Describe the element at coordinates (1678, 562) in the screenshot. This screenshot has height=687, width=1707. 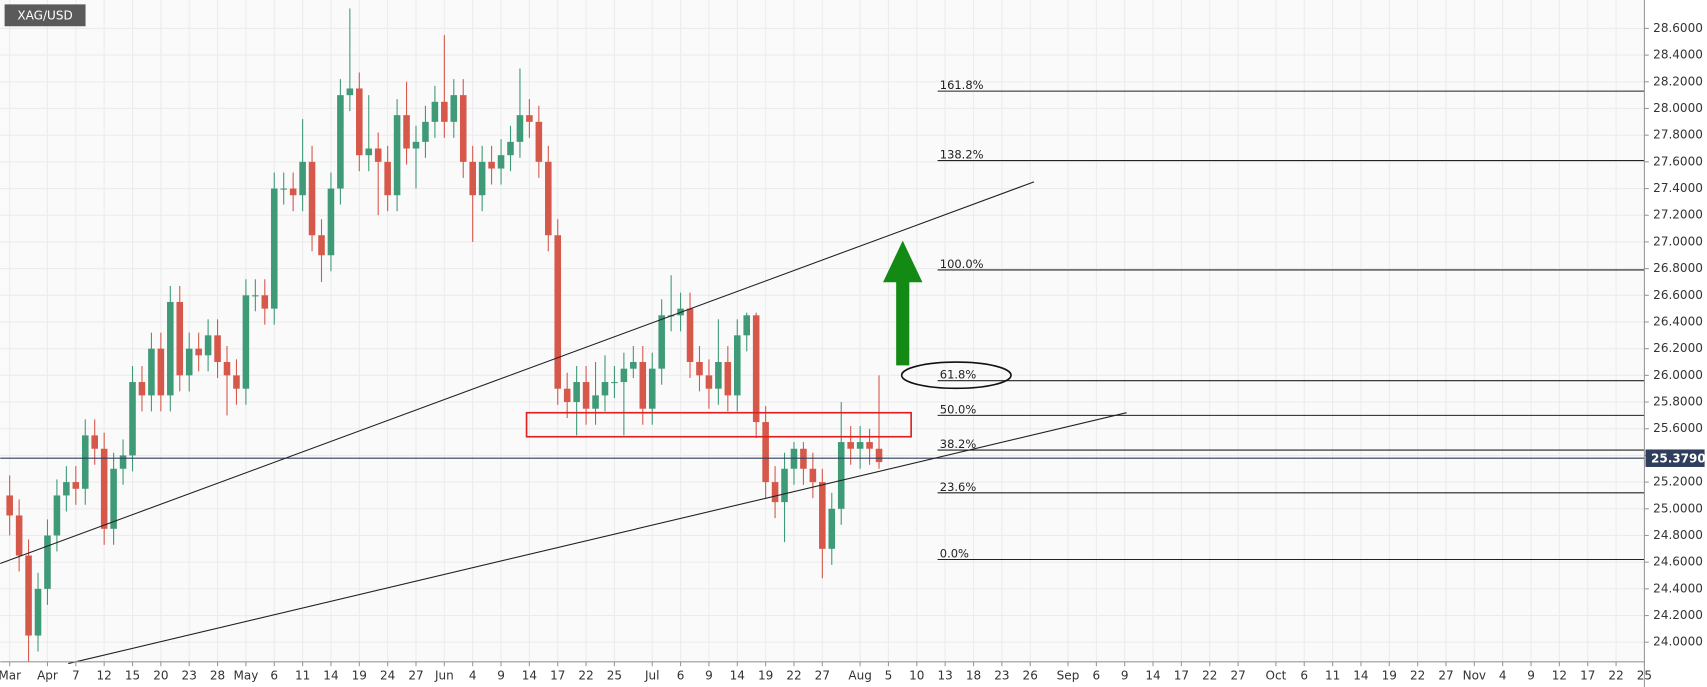
I see `y-tick-label: 24.6000` at that location.